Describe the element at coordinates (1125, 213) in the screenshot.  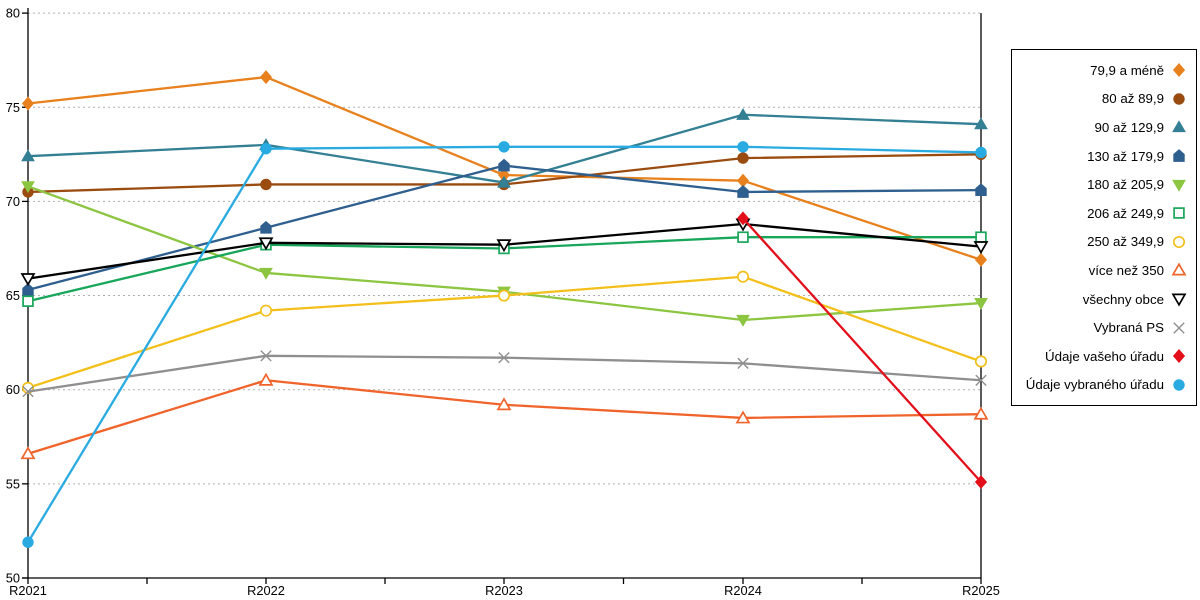
I see `legend-label: 206 až 249,9` at that location.